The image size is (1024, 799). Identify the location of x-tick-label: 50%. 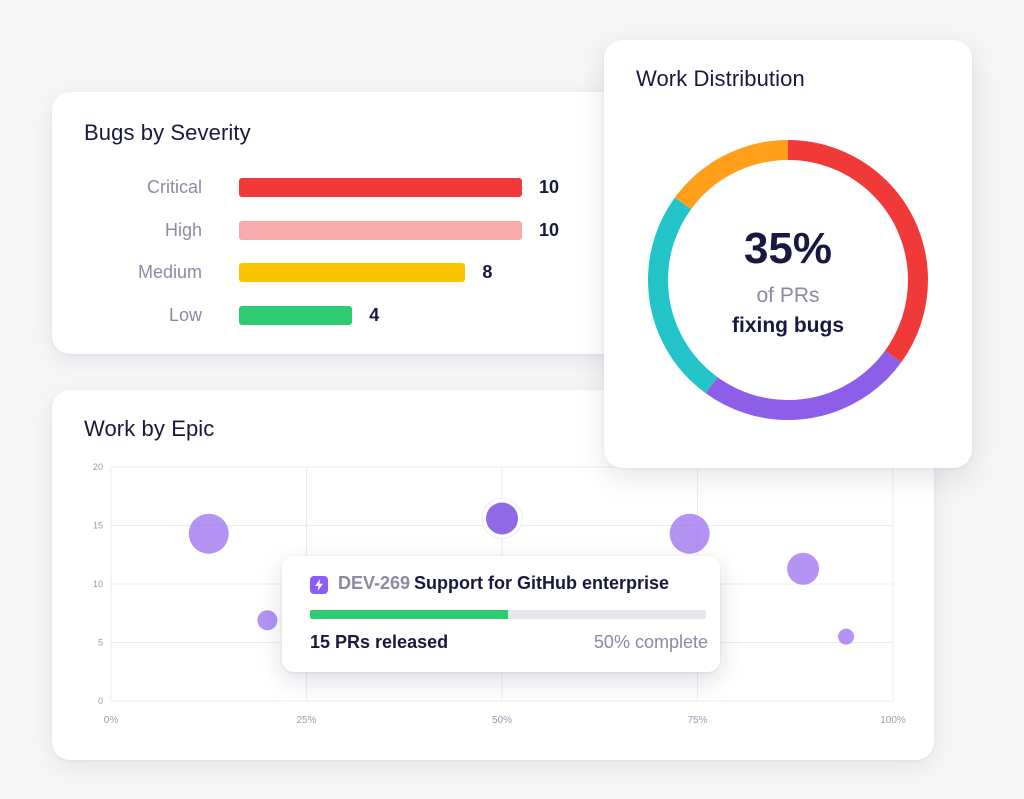
(502, 720).